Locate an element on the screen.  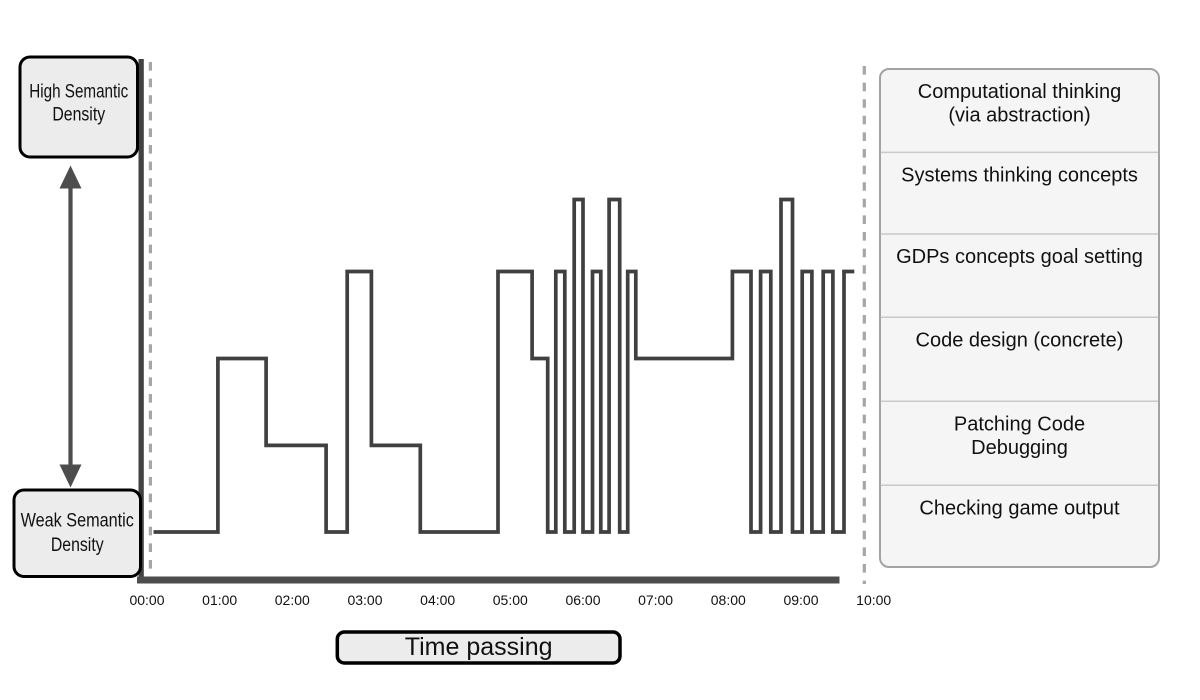
svg-text: 09:00 is located at coordinates (800, 600).